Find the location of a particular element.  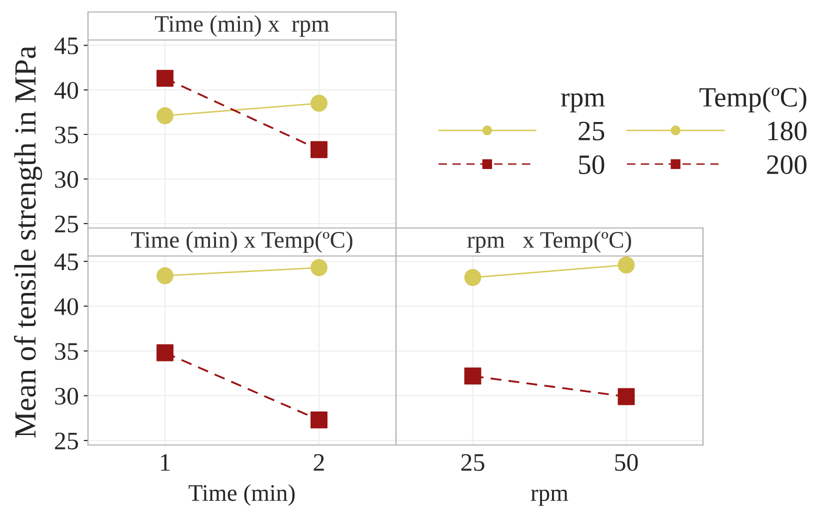

legend-label: 25 is located at coordinates (591, 131).